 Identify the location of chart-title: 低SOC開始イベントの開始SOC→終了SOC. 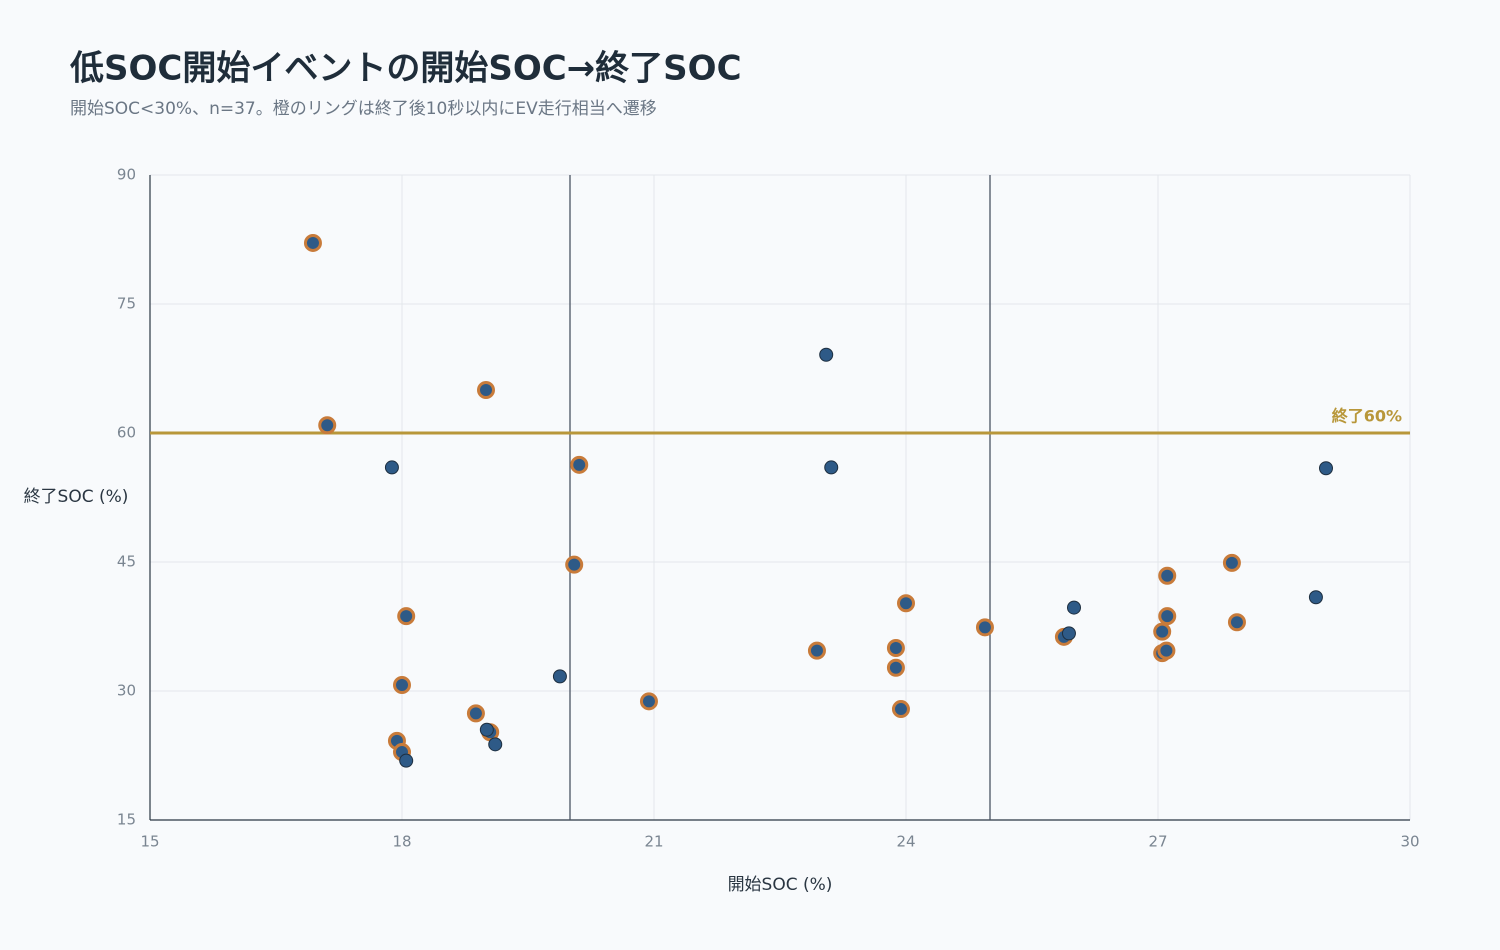
(406, 69).